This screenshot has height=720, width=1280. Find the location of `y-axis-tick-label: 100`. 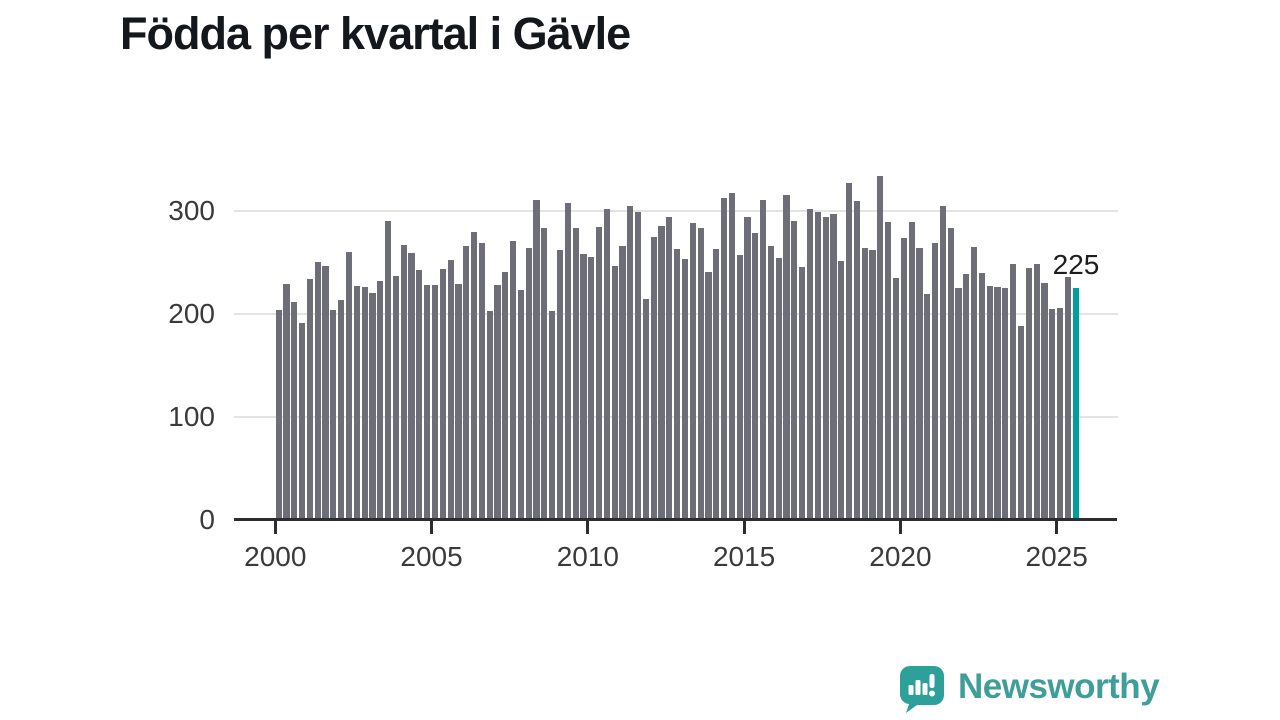

y-axis-tick-label: 100 is located at coordinates (191, 416).